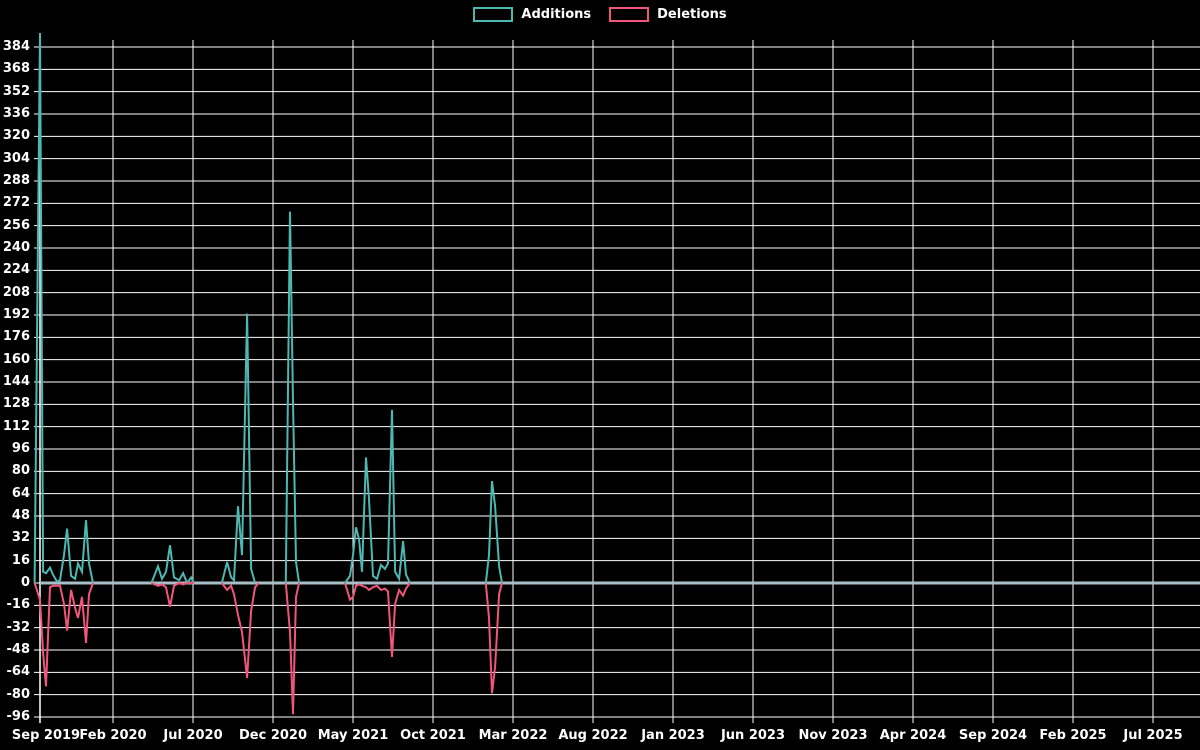  I want to click on y-tick-label: 384, so click(16, 46).